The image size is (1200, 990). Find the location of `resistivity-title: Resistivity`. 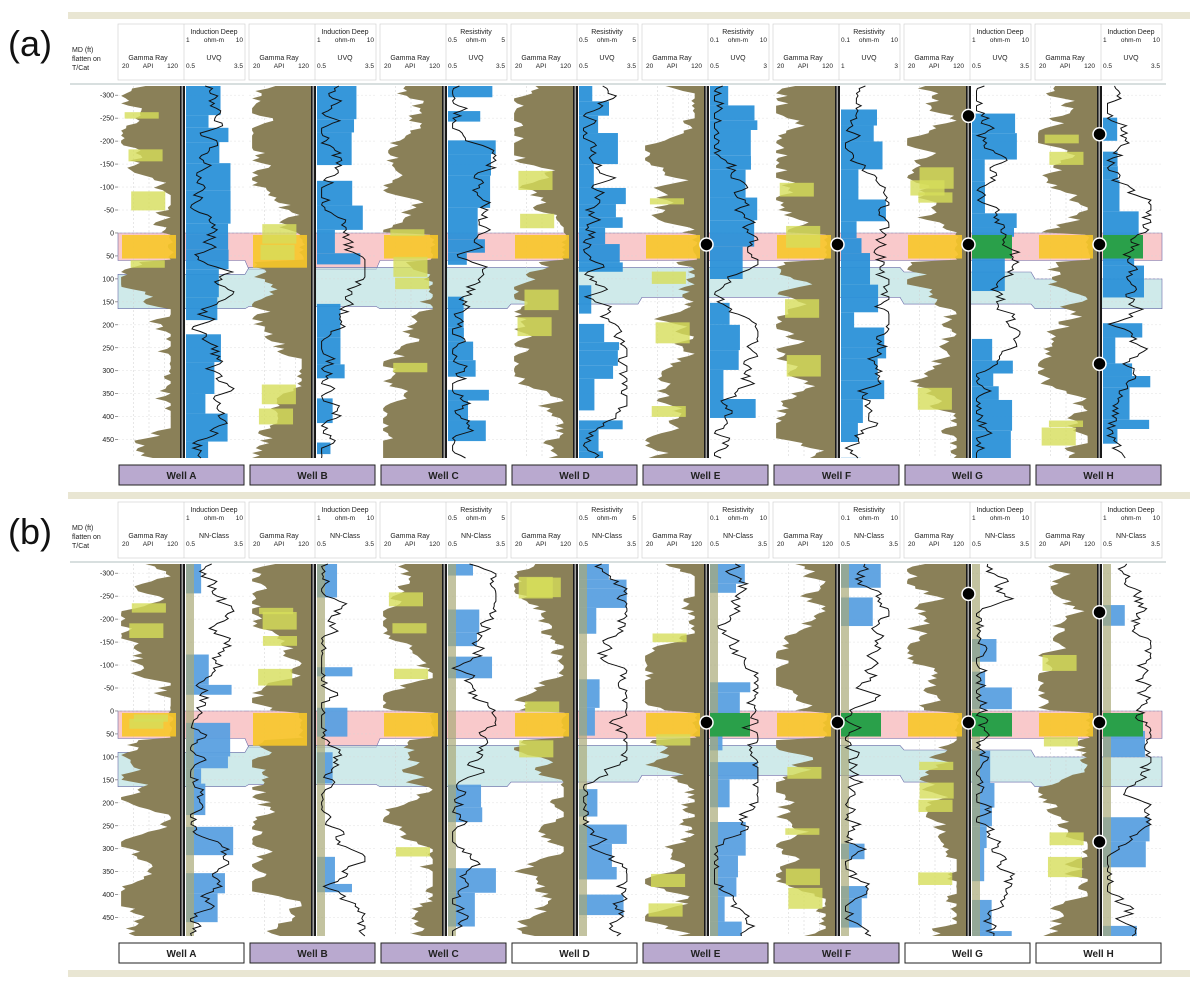

resistivity-title: Resistivity is located at coordinates (738, 32).